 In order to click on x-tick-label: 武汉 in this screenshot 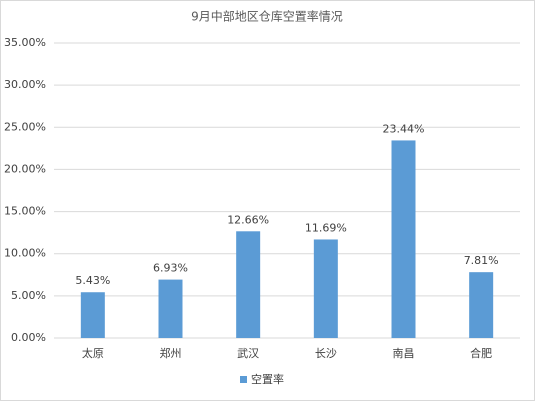, I will do `click(248, 353)`.